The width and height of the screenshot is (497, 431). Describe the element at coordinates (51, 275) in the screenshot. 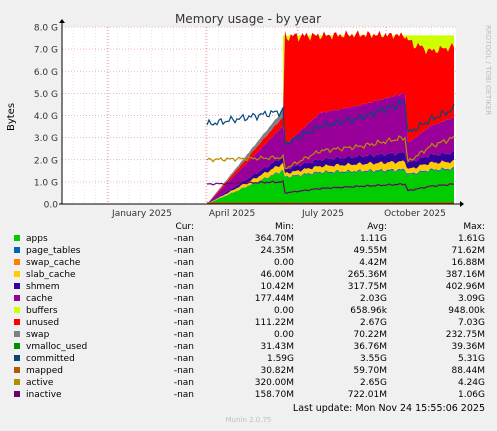

I see `legend-name: slab_cache` at that location.